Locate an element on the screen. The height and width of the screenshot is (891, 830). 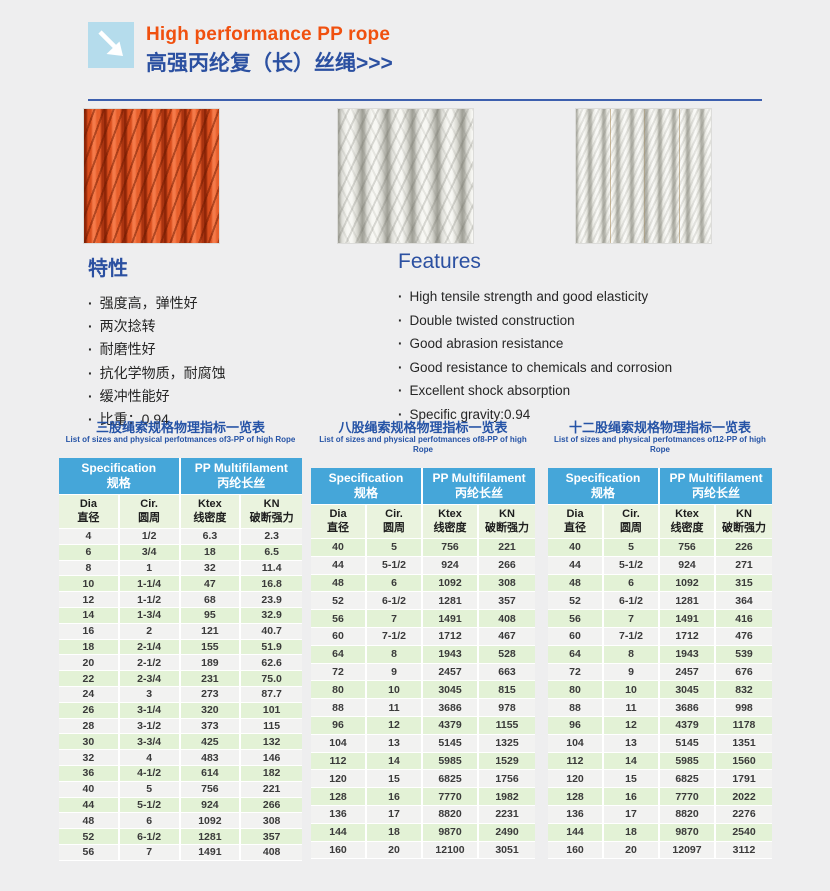
table-row: 32 4 483 146 is located at coordinates (180, 758).